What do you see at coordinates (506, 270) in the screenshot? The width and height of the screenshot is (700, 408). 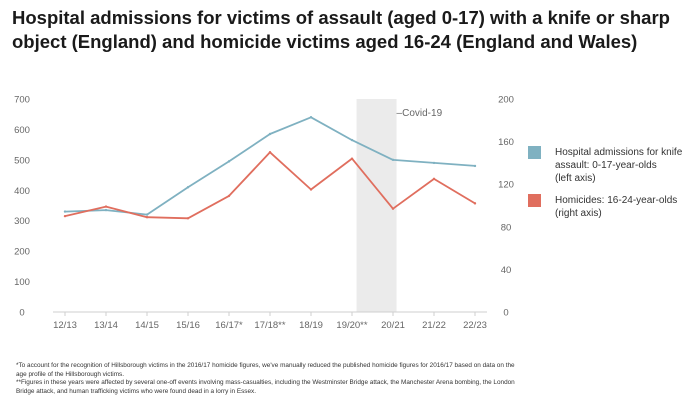 I see `y-right-tick-label: 40` at bounding box center [506, 270].